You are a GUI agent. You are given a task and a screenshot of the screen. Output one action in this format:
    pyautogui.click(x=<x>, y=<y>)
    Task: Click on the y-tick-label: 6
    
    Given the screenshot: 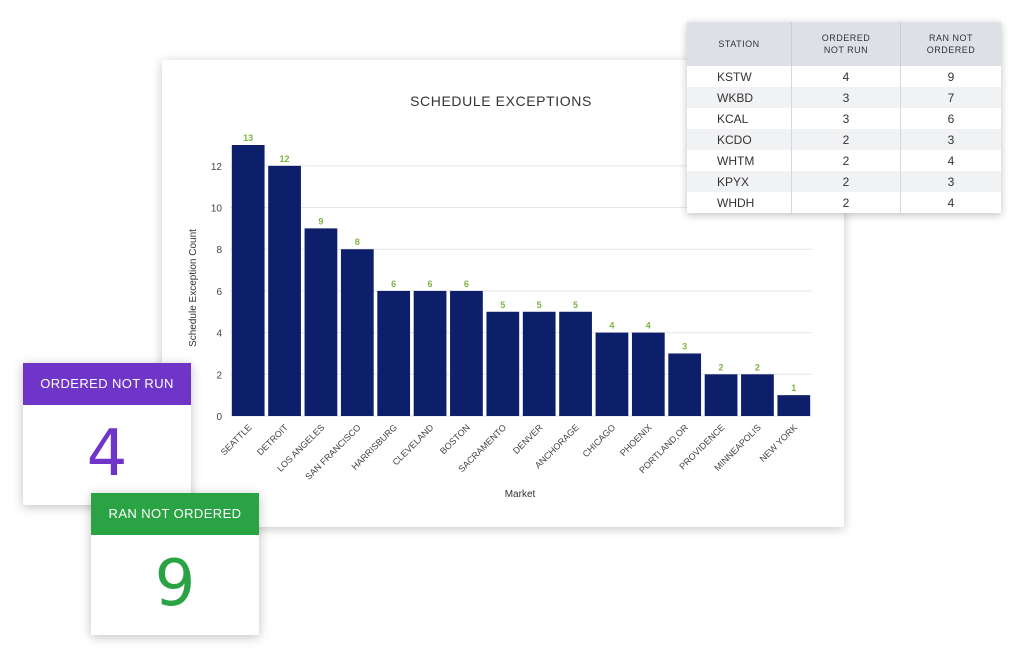 What is the action you would take?
    pyautogui.click(x=219, y=292)
    